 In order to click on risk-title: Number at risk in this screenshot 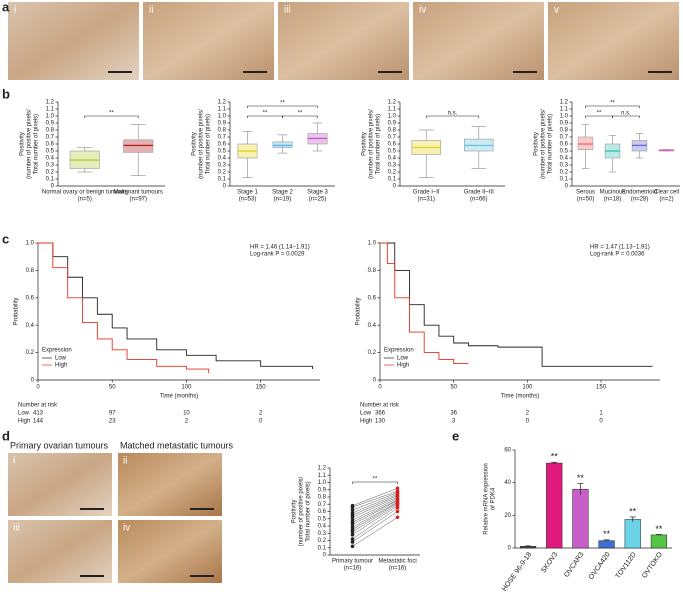, I will do `click(380, 406)`.